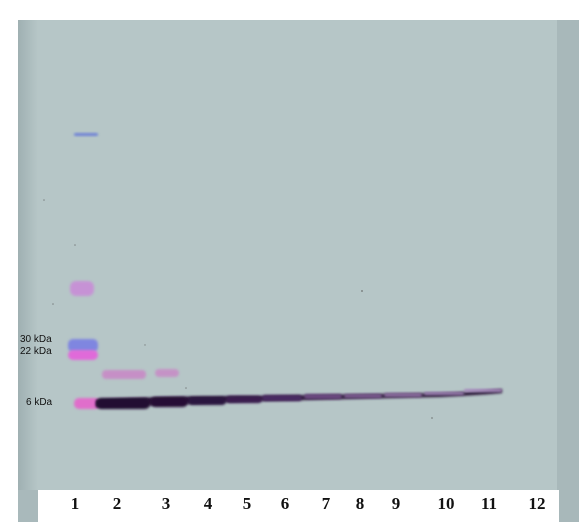 This screenshot has height=527, width=579. What do you see at coordinates (360, 503) in the screenshot?
I see `lane-number-8: 8` at bounding box center [360, 503].